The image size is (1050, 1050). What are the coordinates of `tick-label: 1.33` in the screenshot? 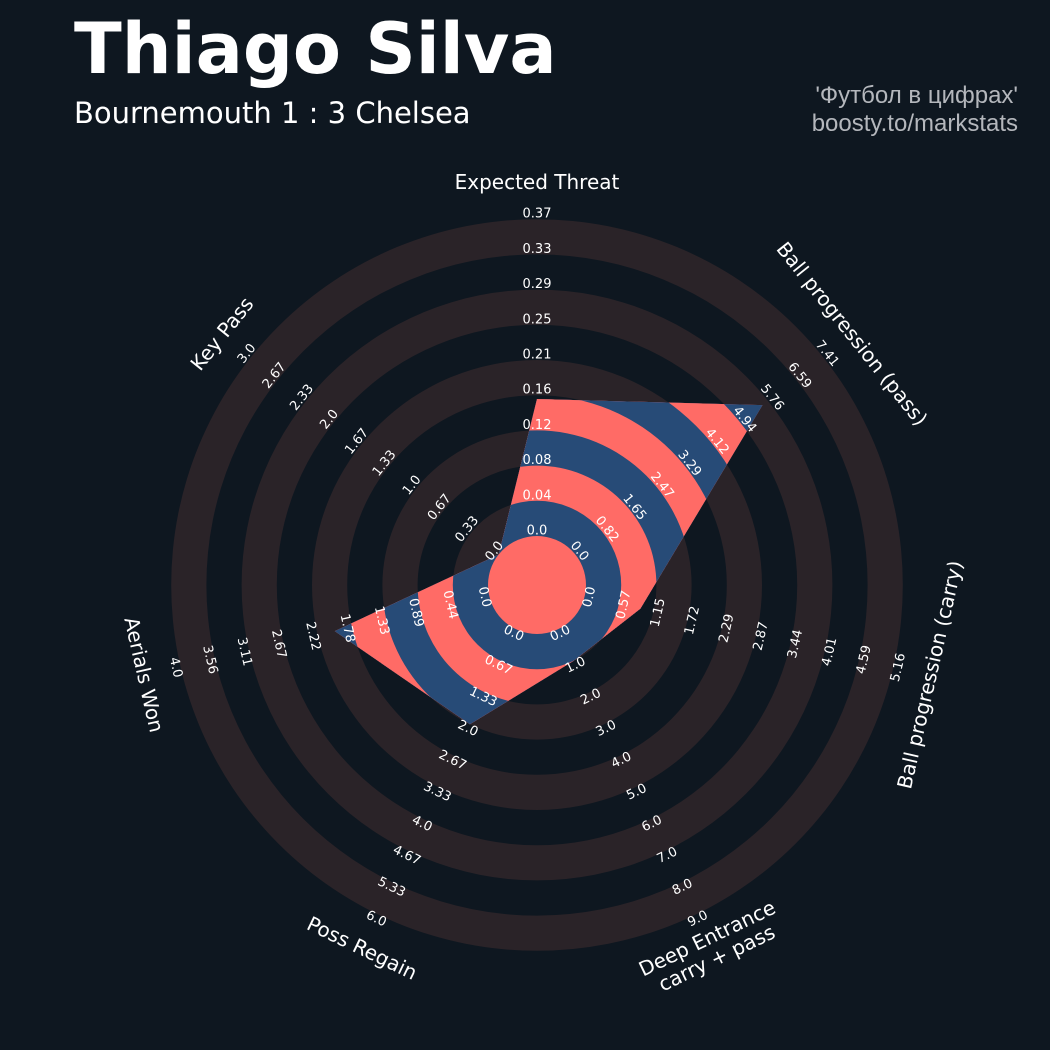 It's located at (381, 621).